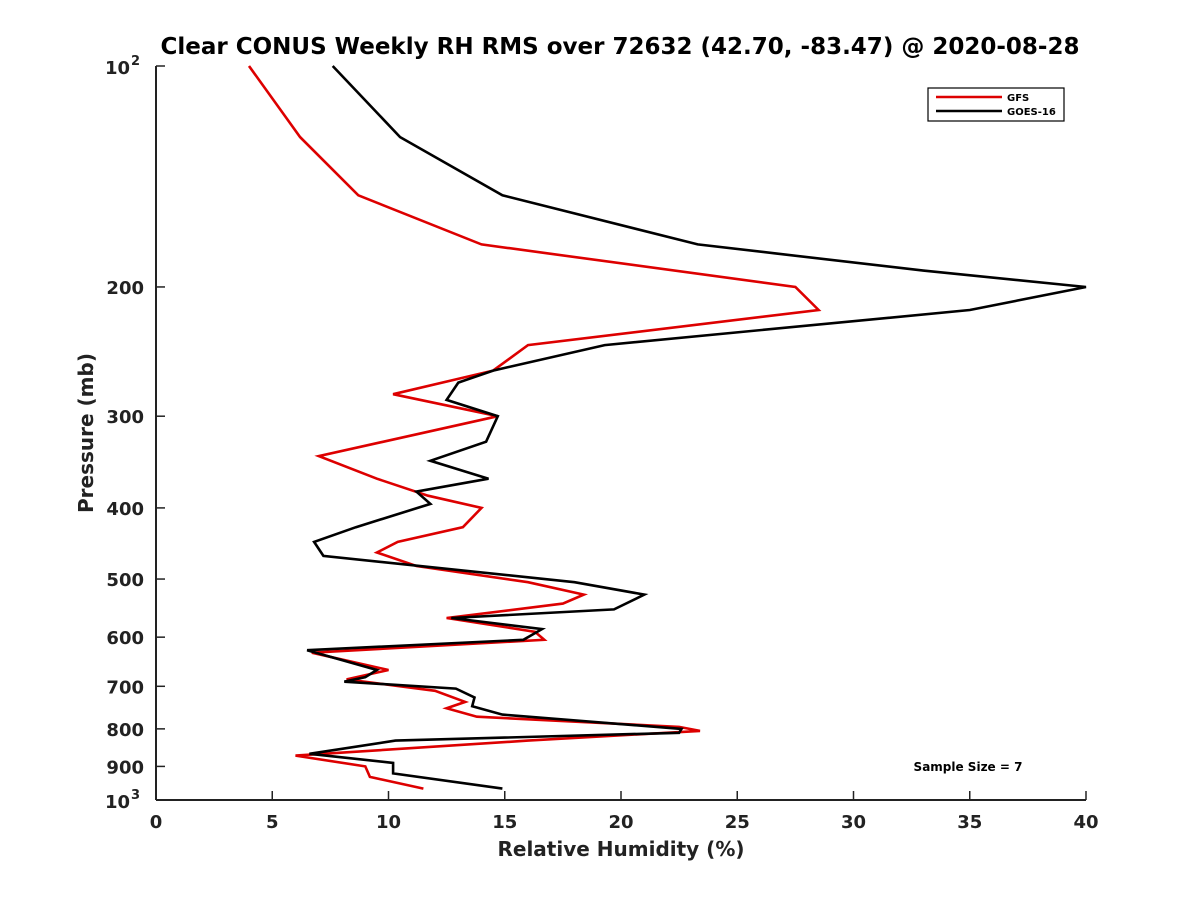 The width and height of the screenshot is (1200, 900). I want to click on y-tick-label: 200, so click(125, 288).